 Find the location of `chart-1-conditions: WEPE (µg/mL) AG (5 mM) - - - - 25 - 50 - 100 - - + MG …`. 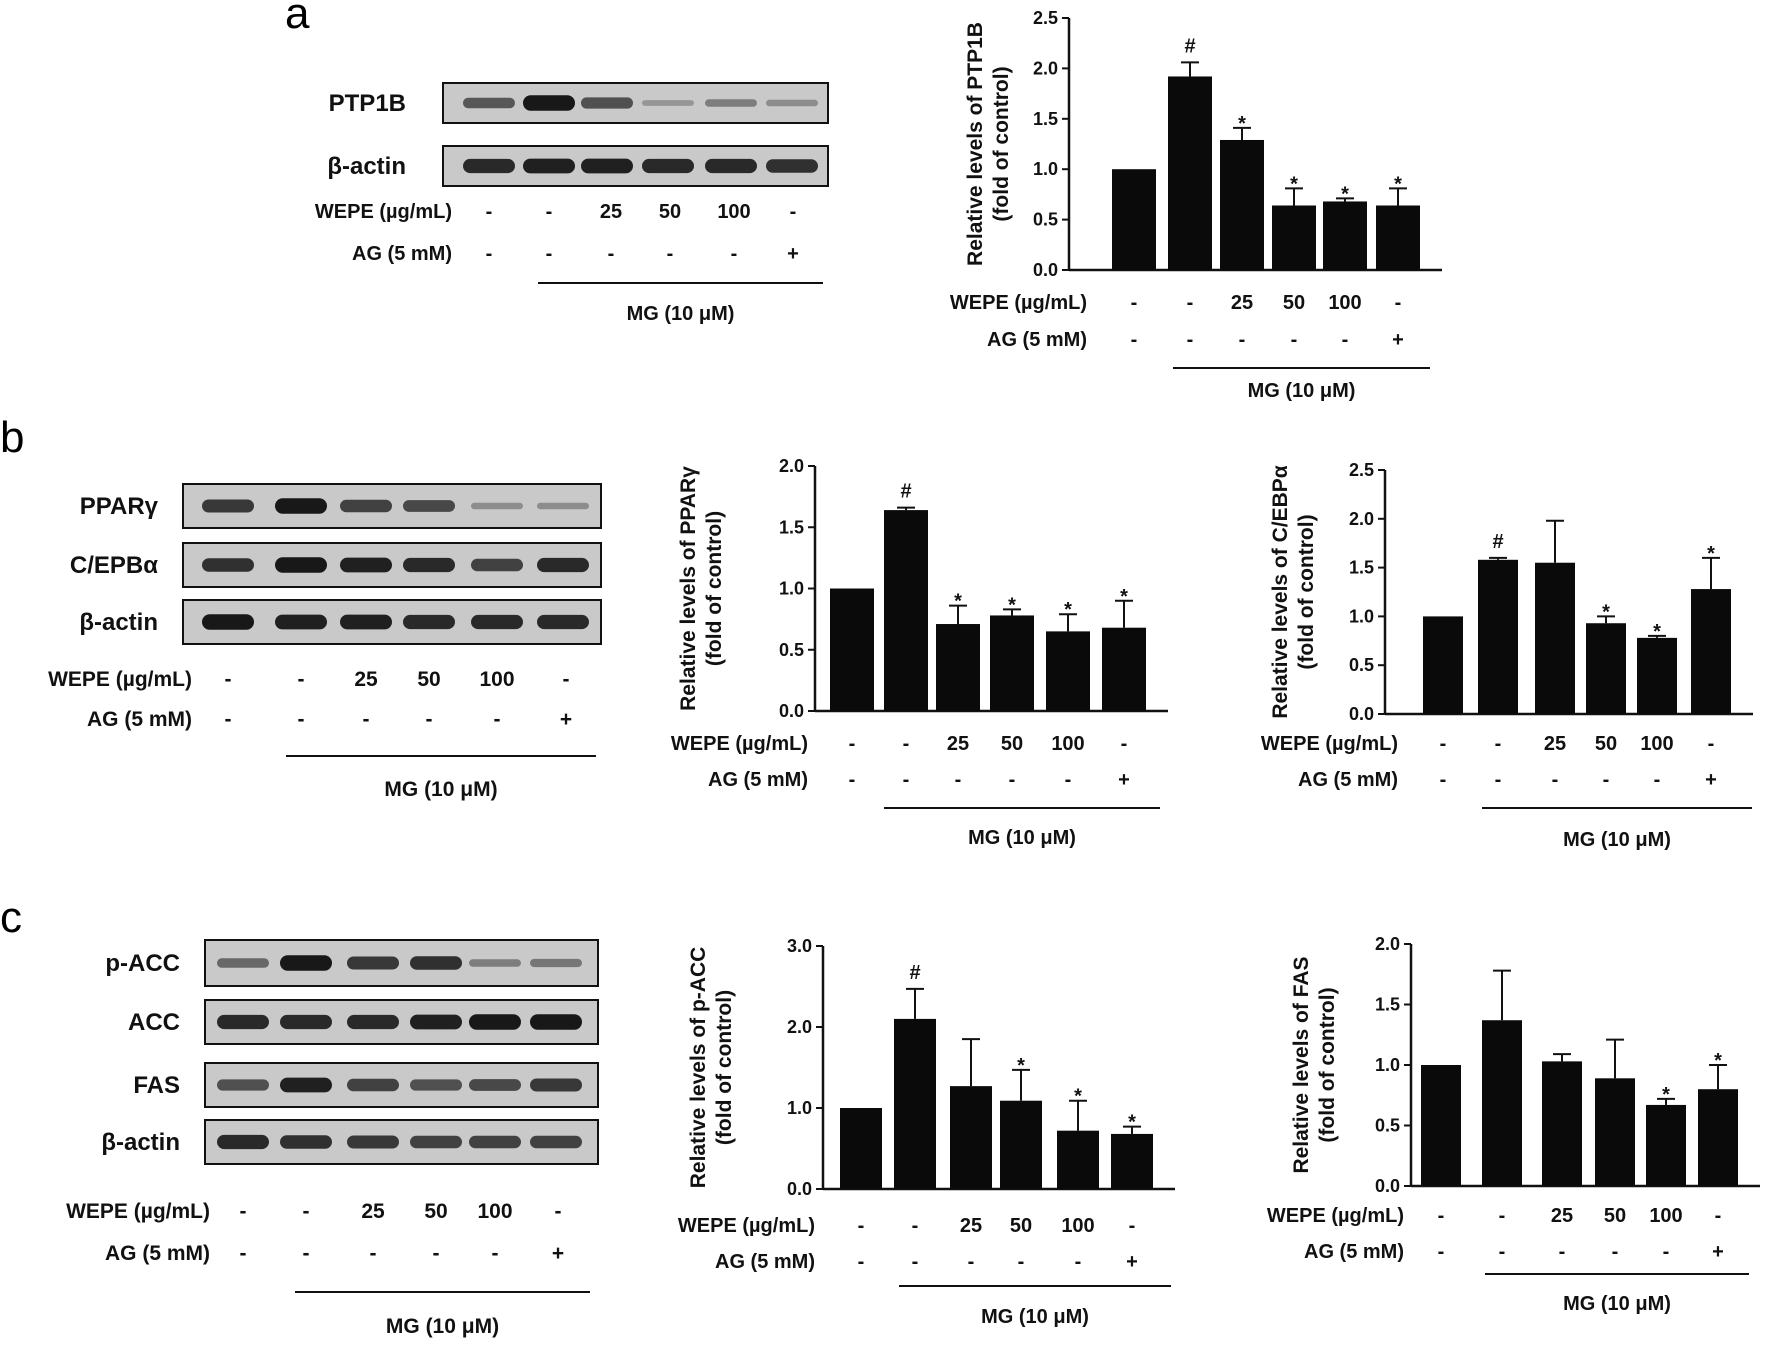

chart-1-conditions: WEPE (µg/mL) AG (5 mM) - - - - 25 - 50 - 100 - - + MG … is located at coordinates (915, 791).